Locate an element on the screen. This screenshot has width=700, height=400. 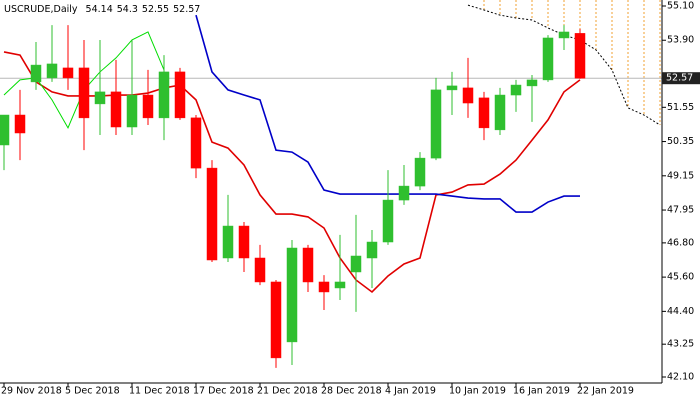
y-tick-label: 42.10 is located at coordinates (680, 377).